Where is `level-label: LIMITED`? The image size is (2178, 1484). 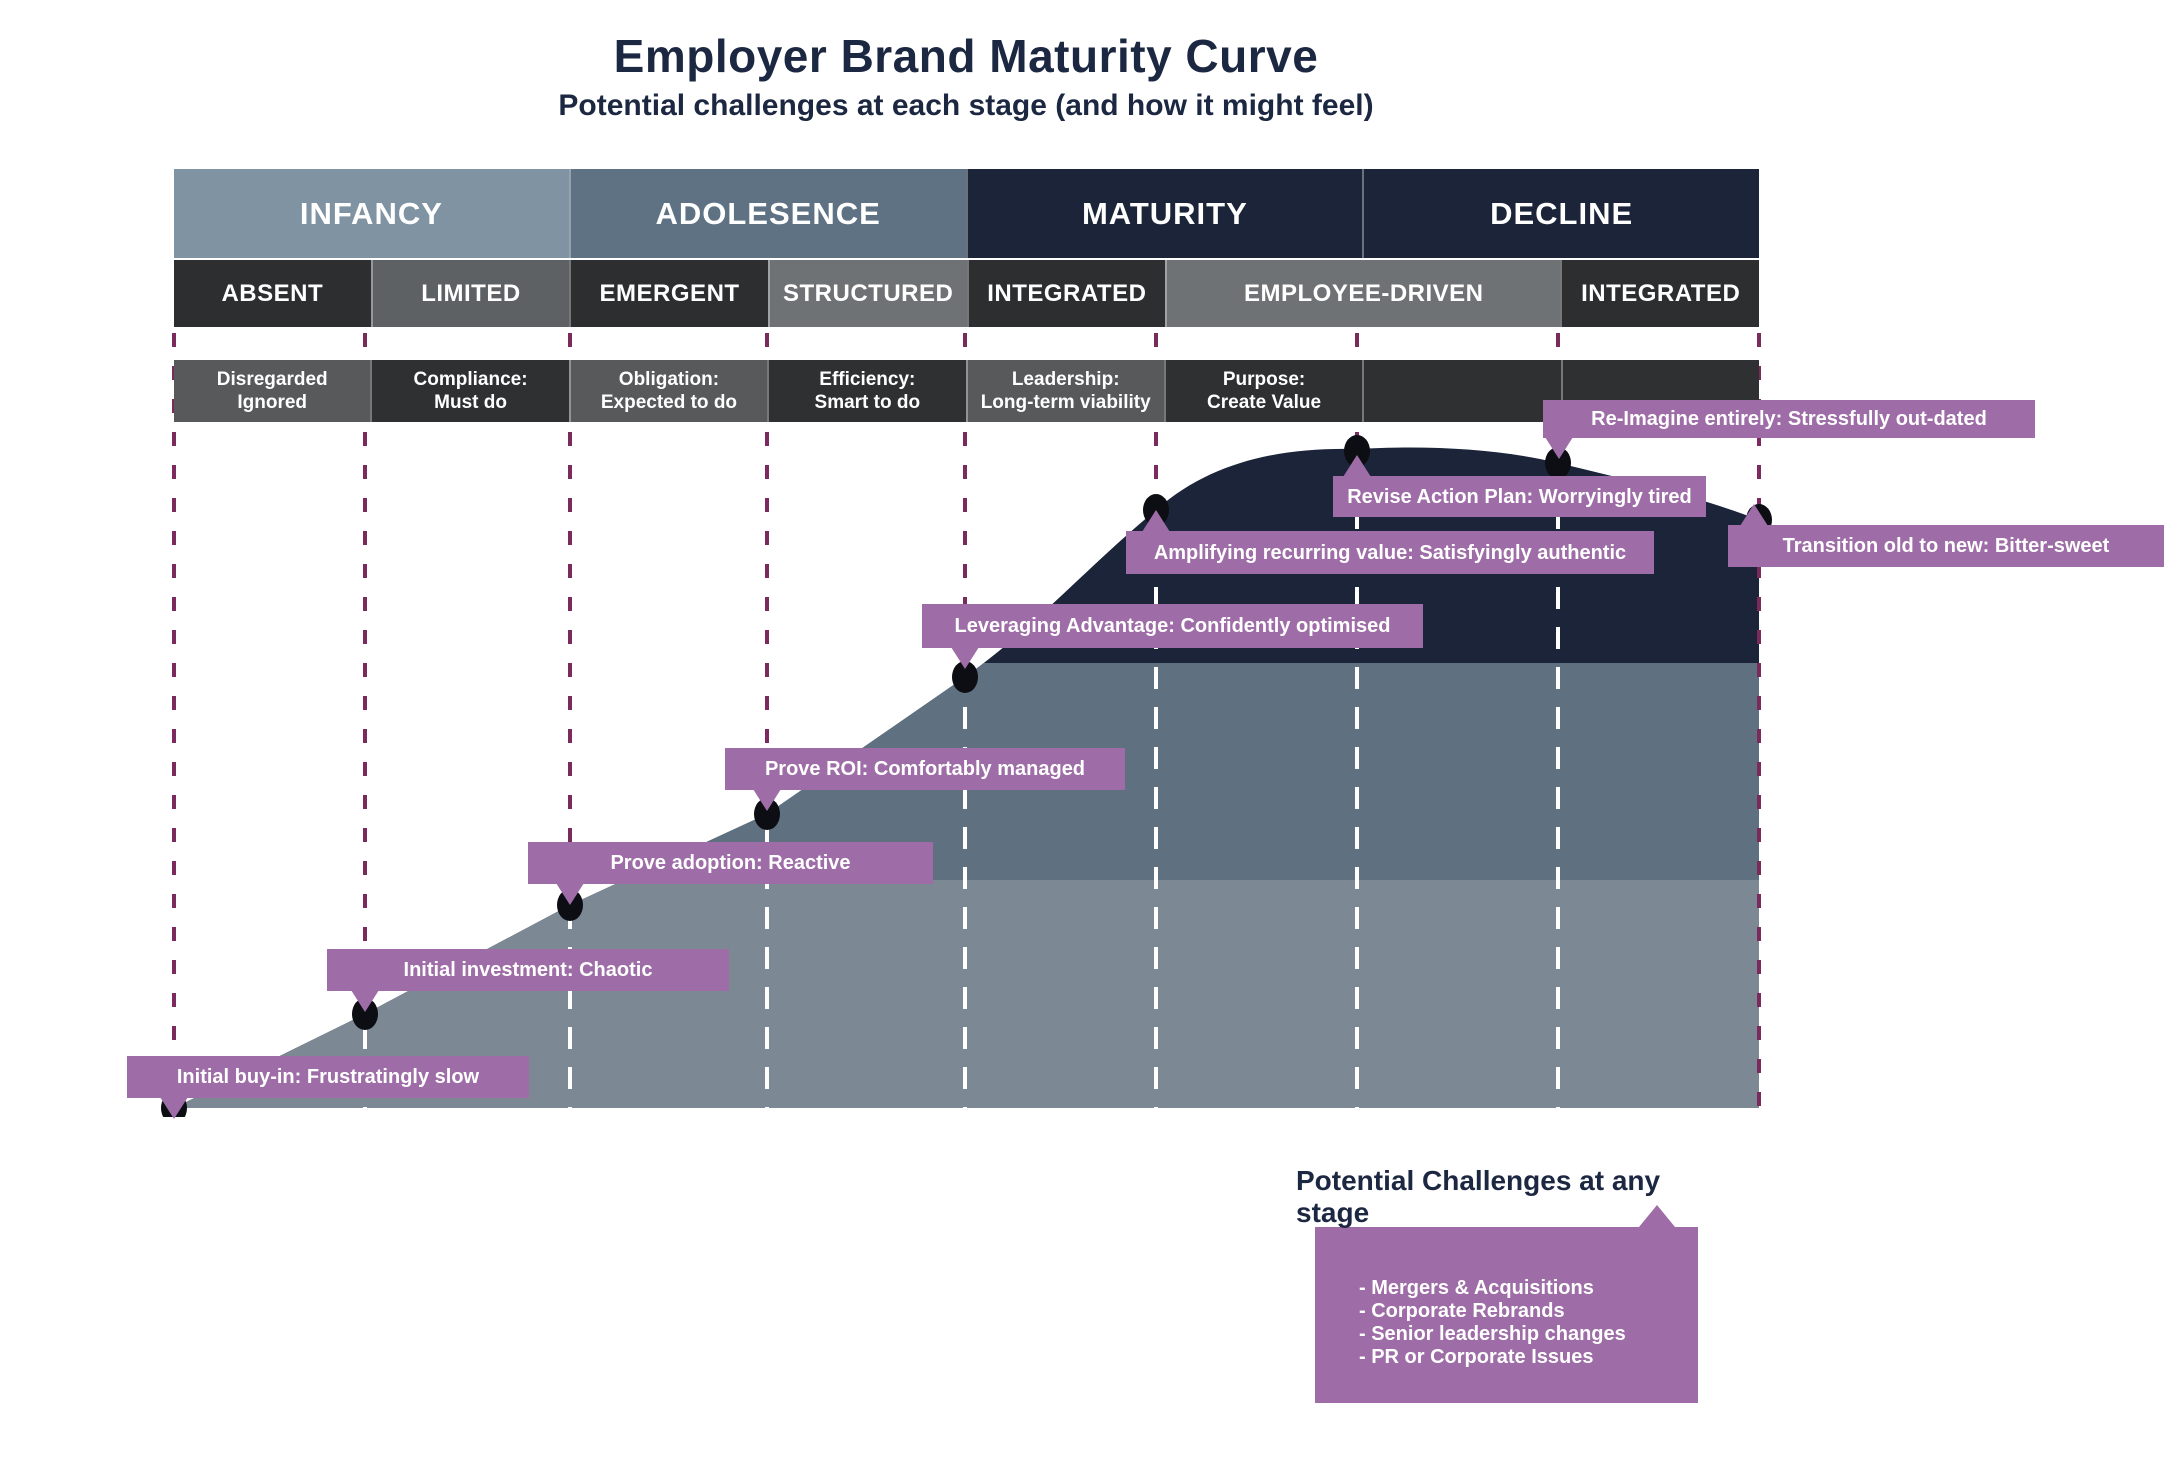 level-label: LIMITED is located at coordinates (471, 293).